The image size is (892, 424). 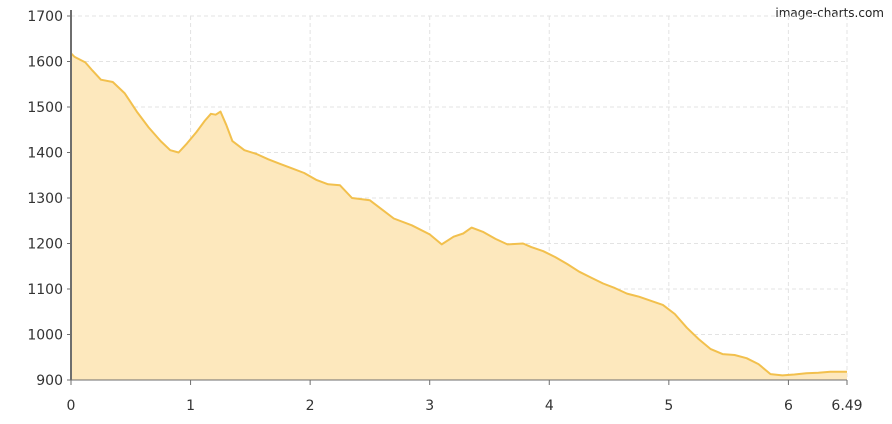 I want to click on x-tick-label: 5, so click(x=668, y=406).